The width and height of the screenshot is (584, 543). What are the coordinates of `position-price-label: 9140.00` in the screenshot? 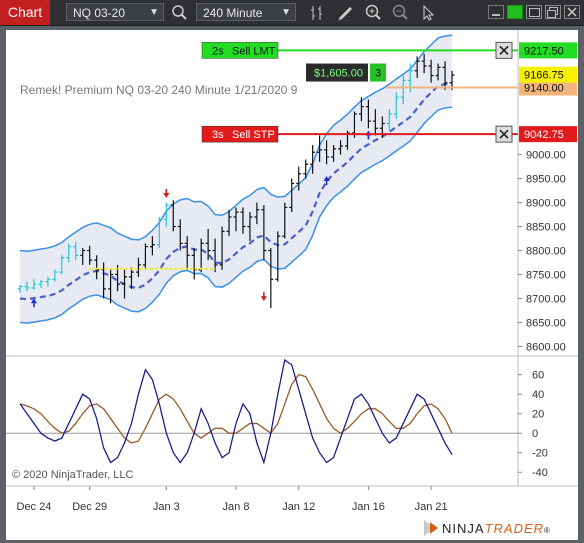 It's located at (544, 89).